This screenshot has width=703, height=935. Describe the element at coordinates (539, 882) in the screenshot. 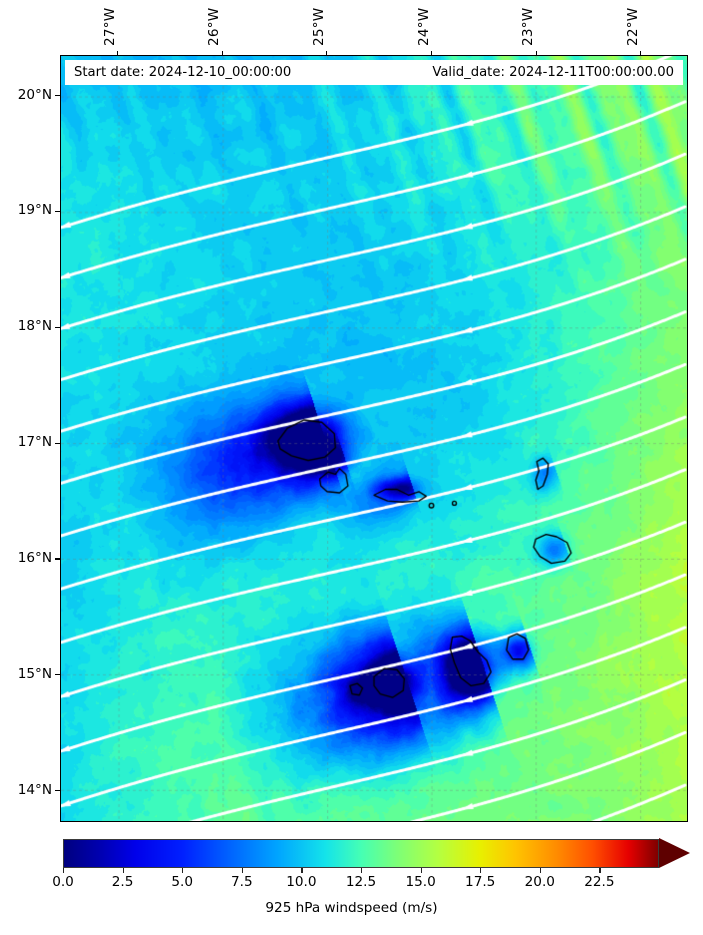

I see `colorbar-tick-label: 20.0` at that location.